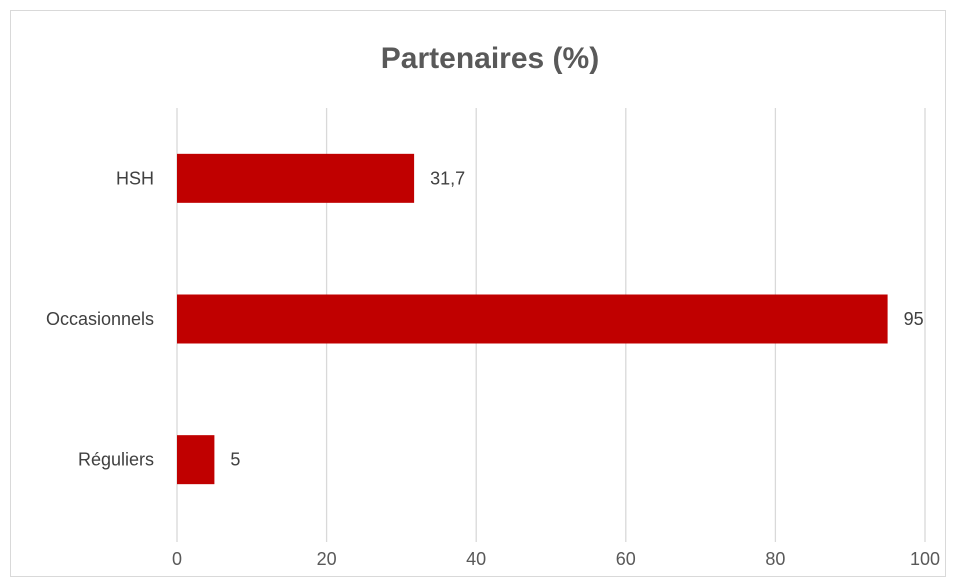 Image resolution: width=957 pixels, height=581 pixels. Describe the element at coordinates (116, 460) in the screenshot. I see `category-label: Réguliers` at that location.